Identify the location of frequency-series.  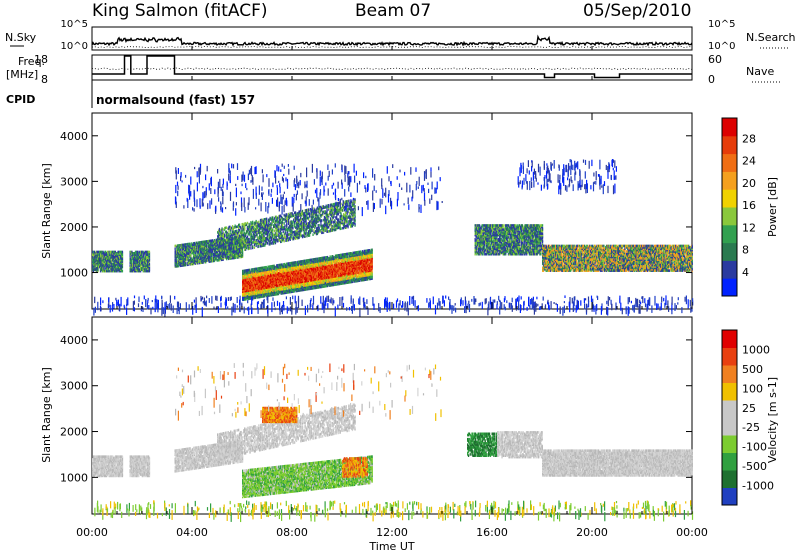
(392, 67).